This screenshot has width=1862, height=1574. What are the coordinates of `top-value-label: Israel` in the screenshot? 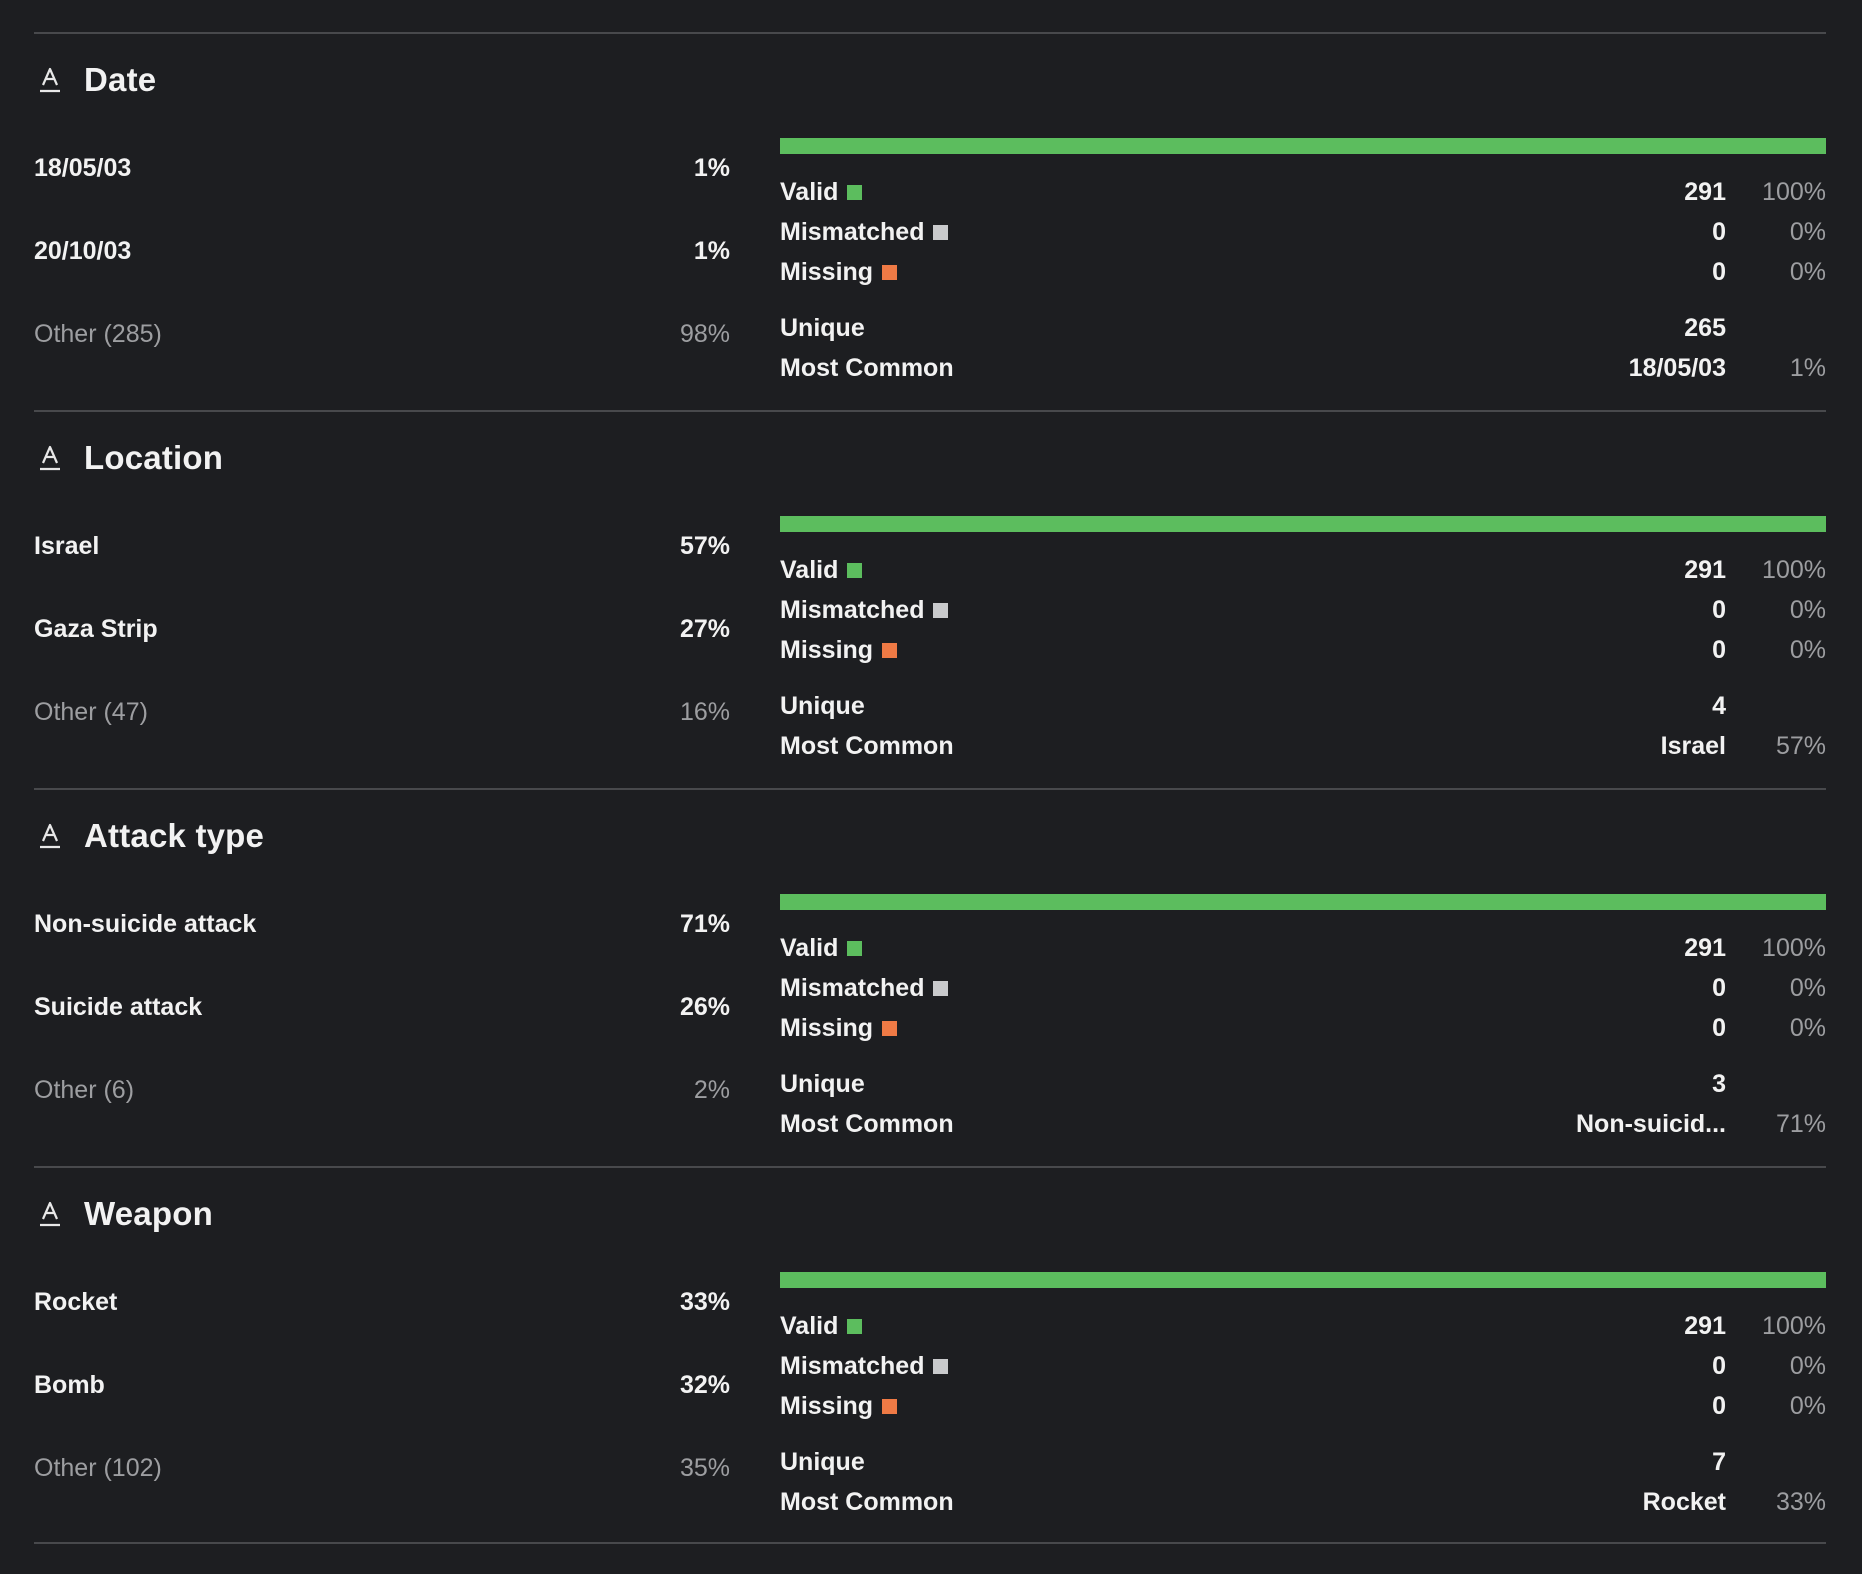 It's located at (67, 546).